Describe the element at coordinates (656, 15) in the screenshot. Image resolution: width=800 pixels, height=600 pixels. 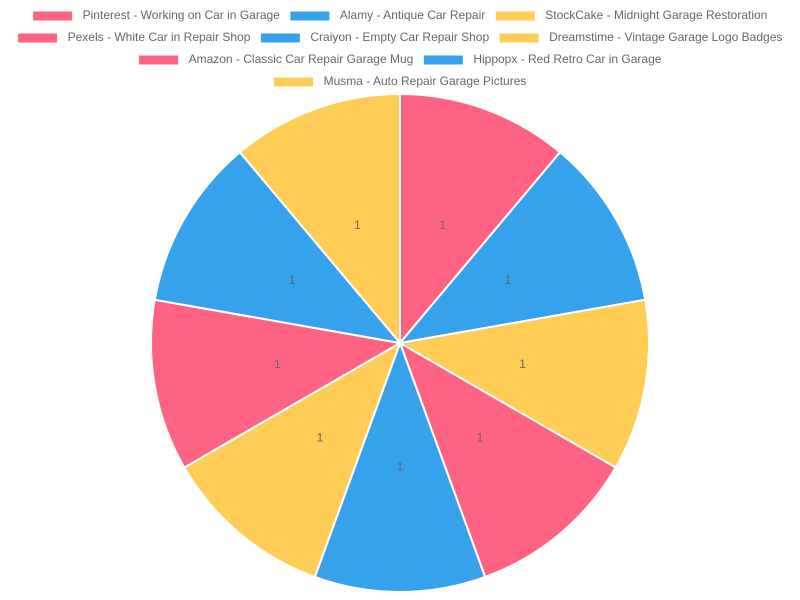
I see `legend-label: StockCake - Midnight Garage Restoration` at that location.